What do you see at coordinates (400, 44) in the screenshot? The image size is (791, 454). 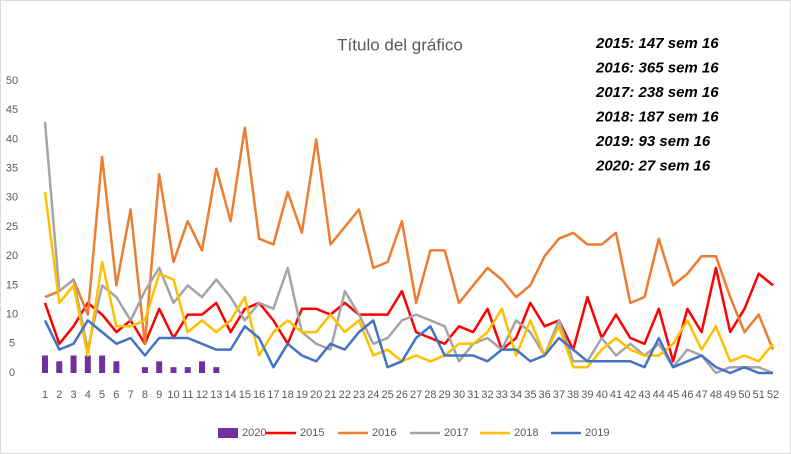 I see `chart-title: Título del gráfico` at bounding box center [400, 44].